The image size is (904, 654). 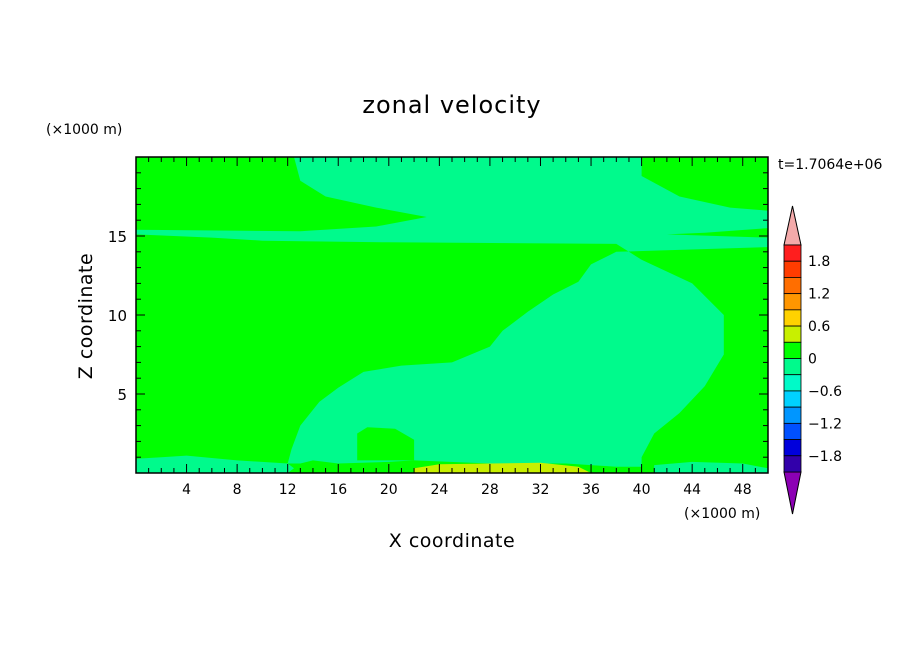 I want to click on x-tick-label: 36, so click(x=591, y=490).